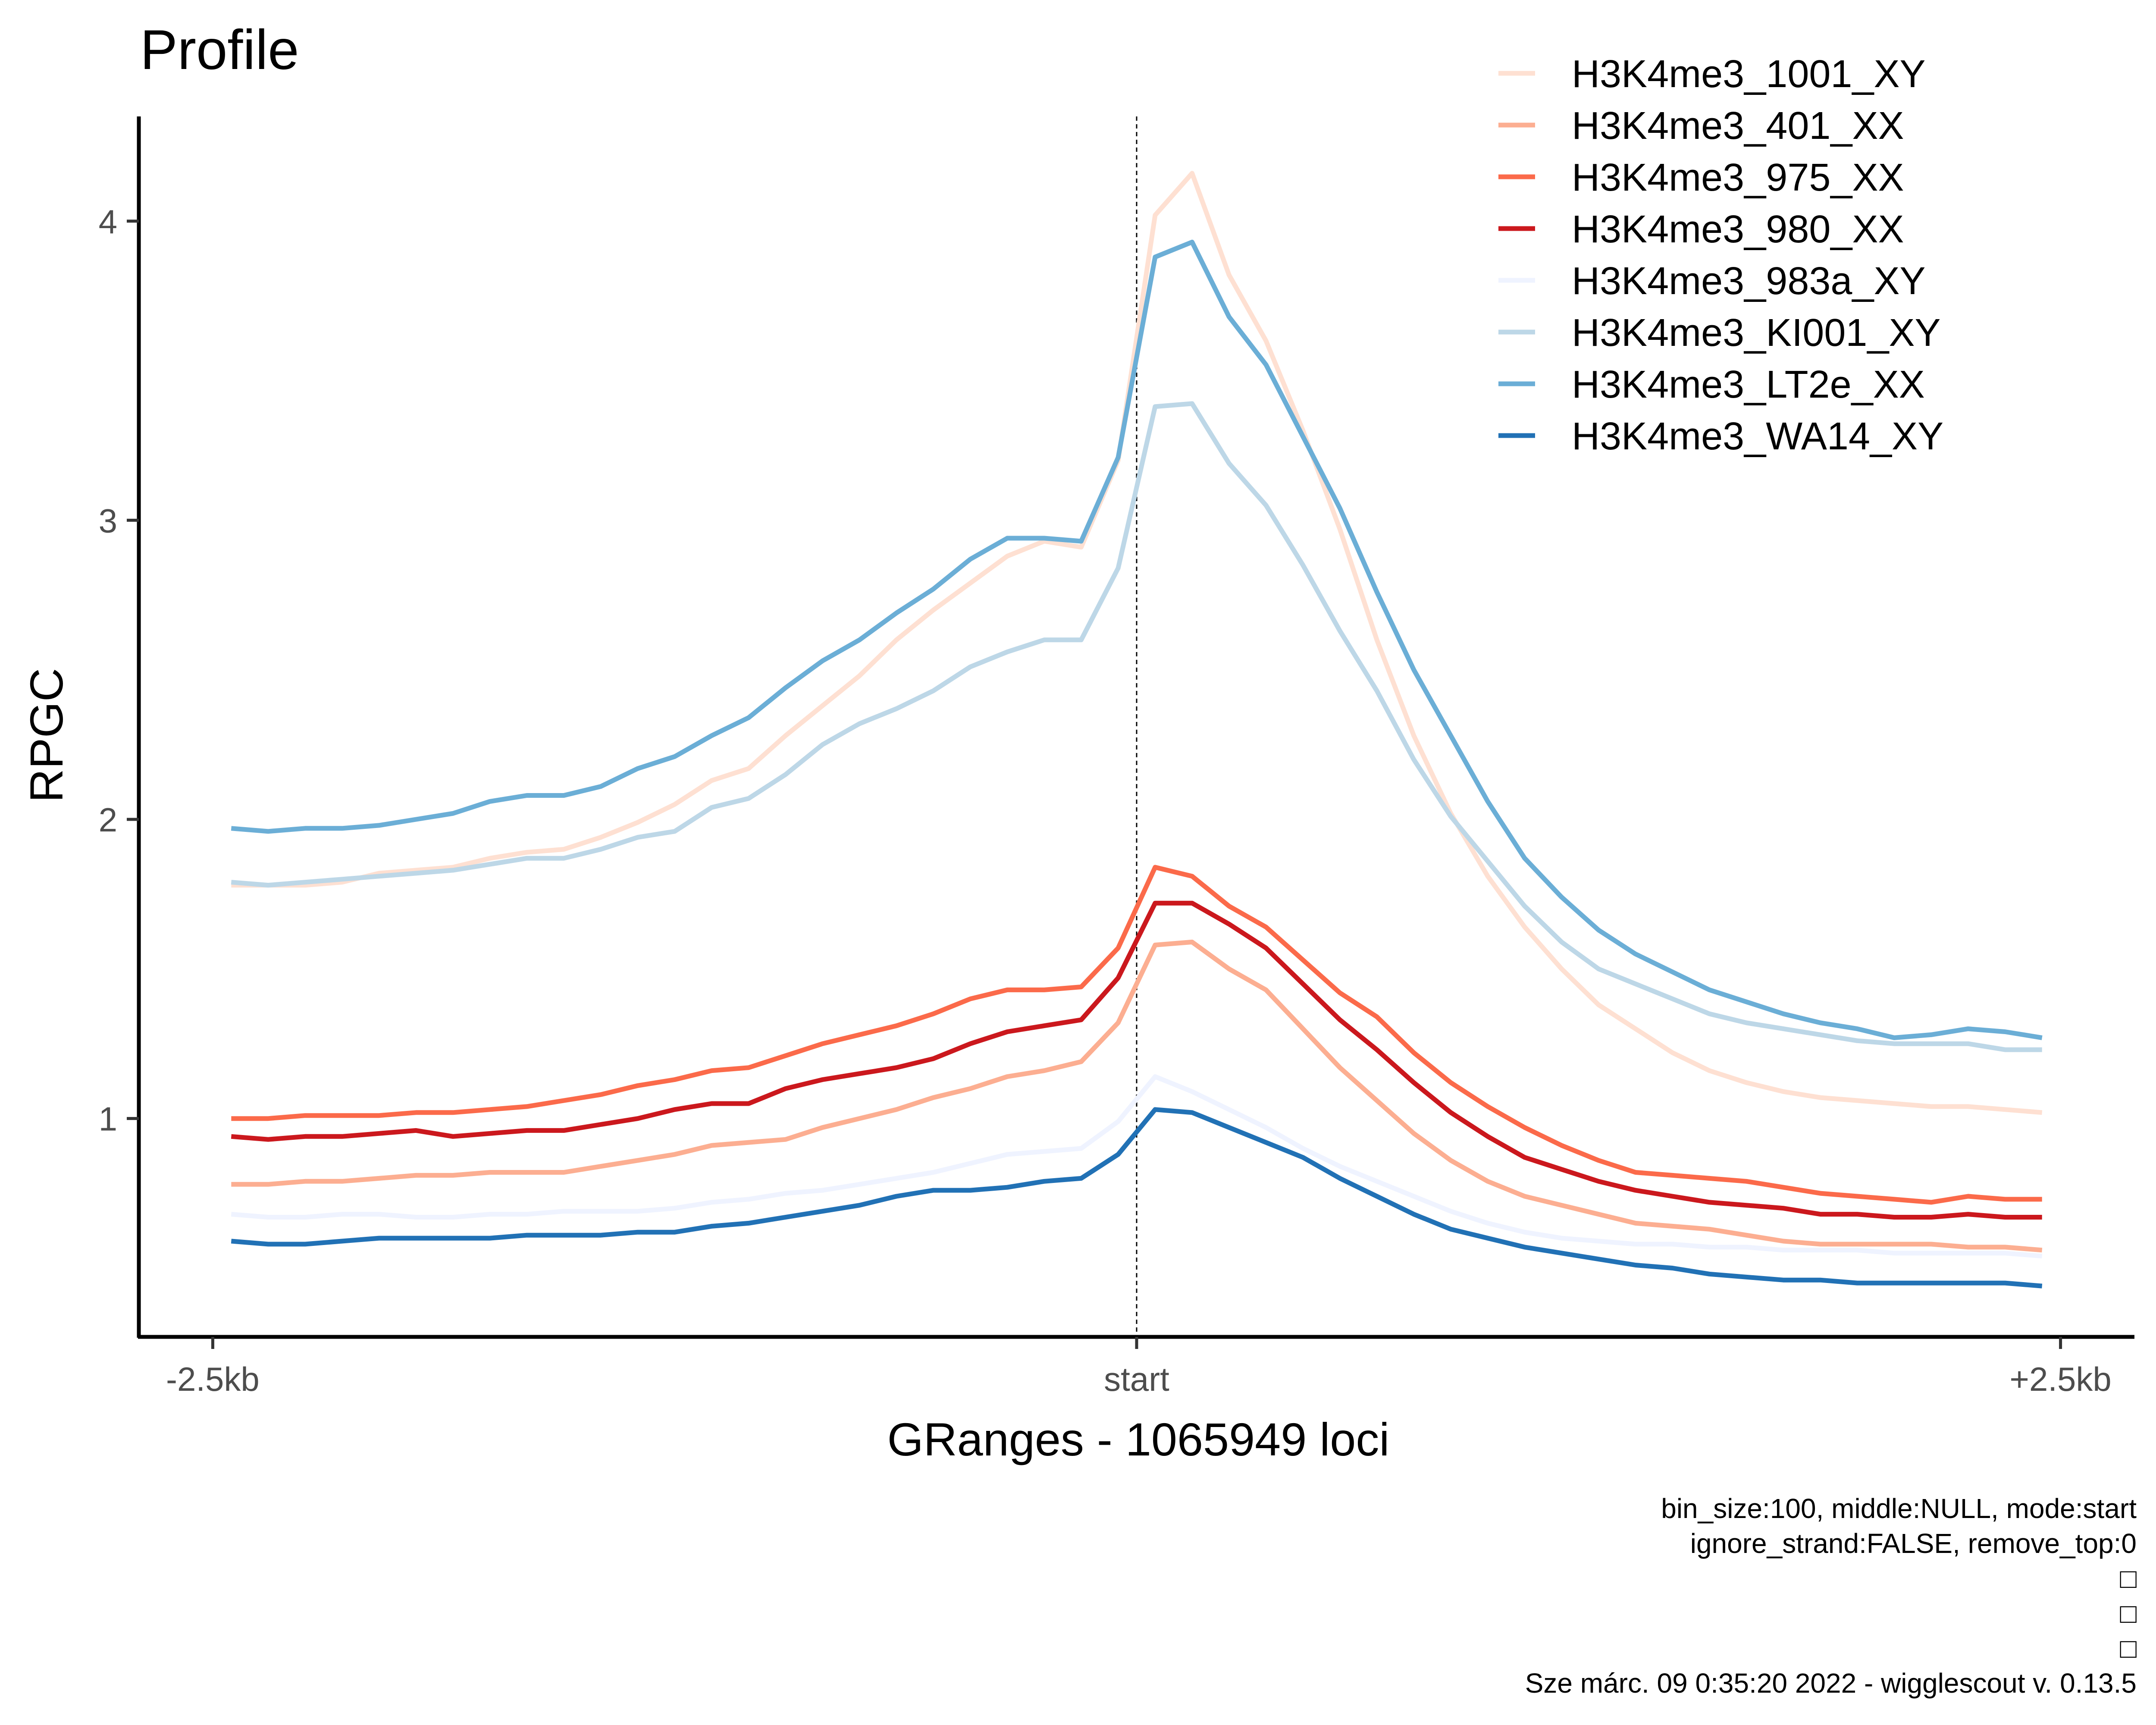 This screenshot has width=2156, height=1725. What do you see at coordinates (108, 222) in the screenshot?
I see `y-tick-label: 4` at bounding box center [108, 222].